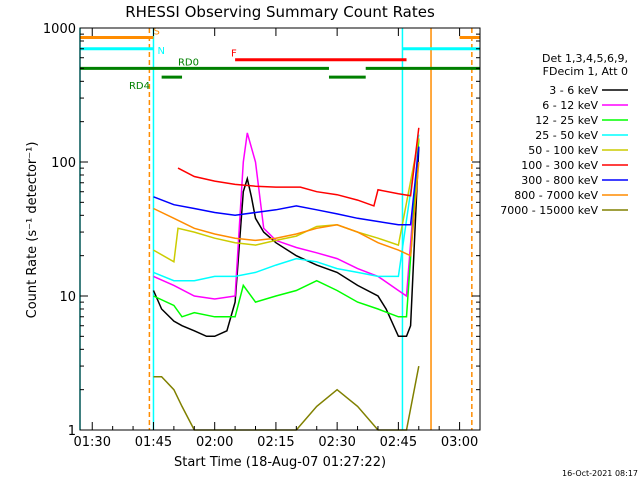 The height and width of the screenshot is (480, 640). Describe the element at coordinates (156, 31) in the screenshot. I see `status-label-S: S` at that location.